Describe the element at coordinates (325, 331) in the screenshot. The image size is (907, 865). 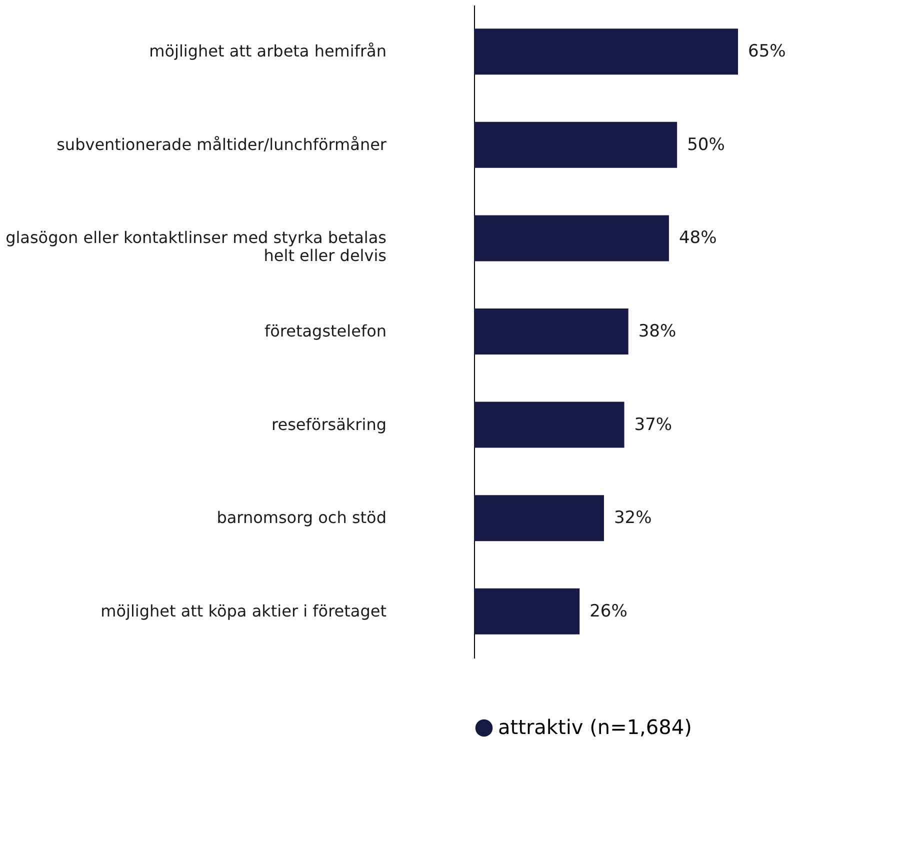
I see `y-tick-label: företagstelefon` at that location.